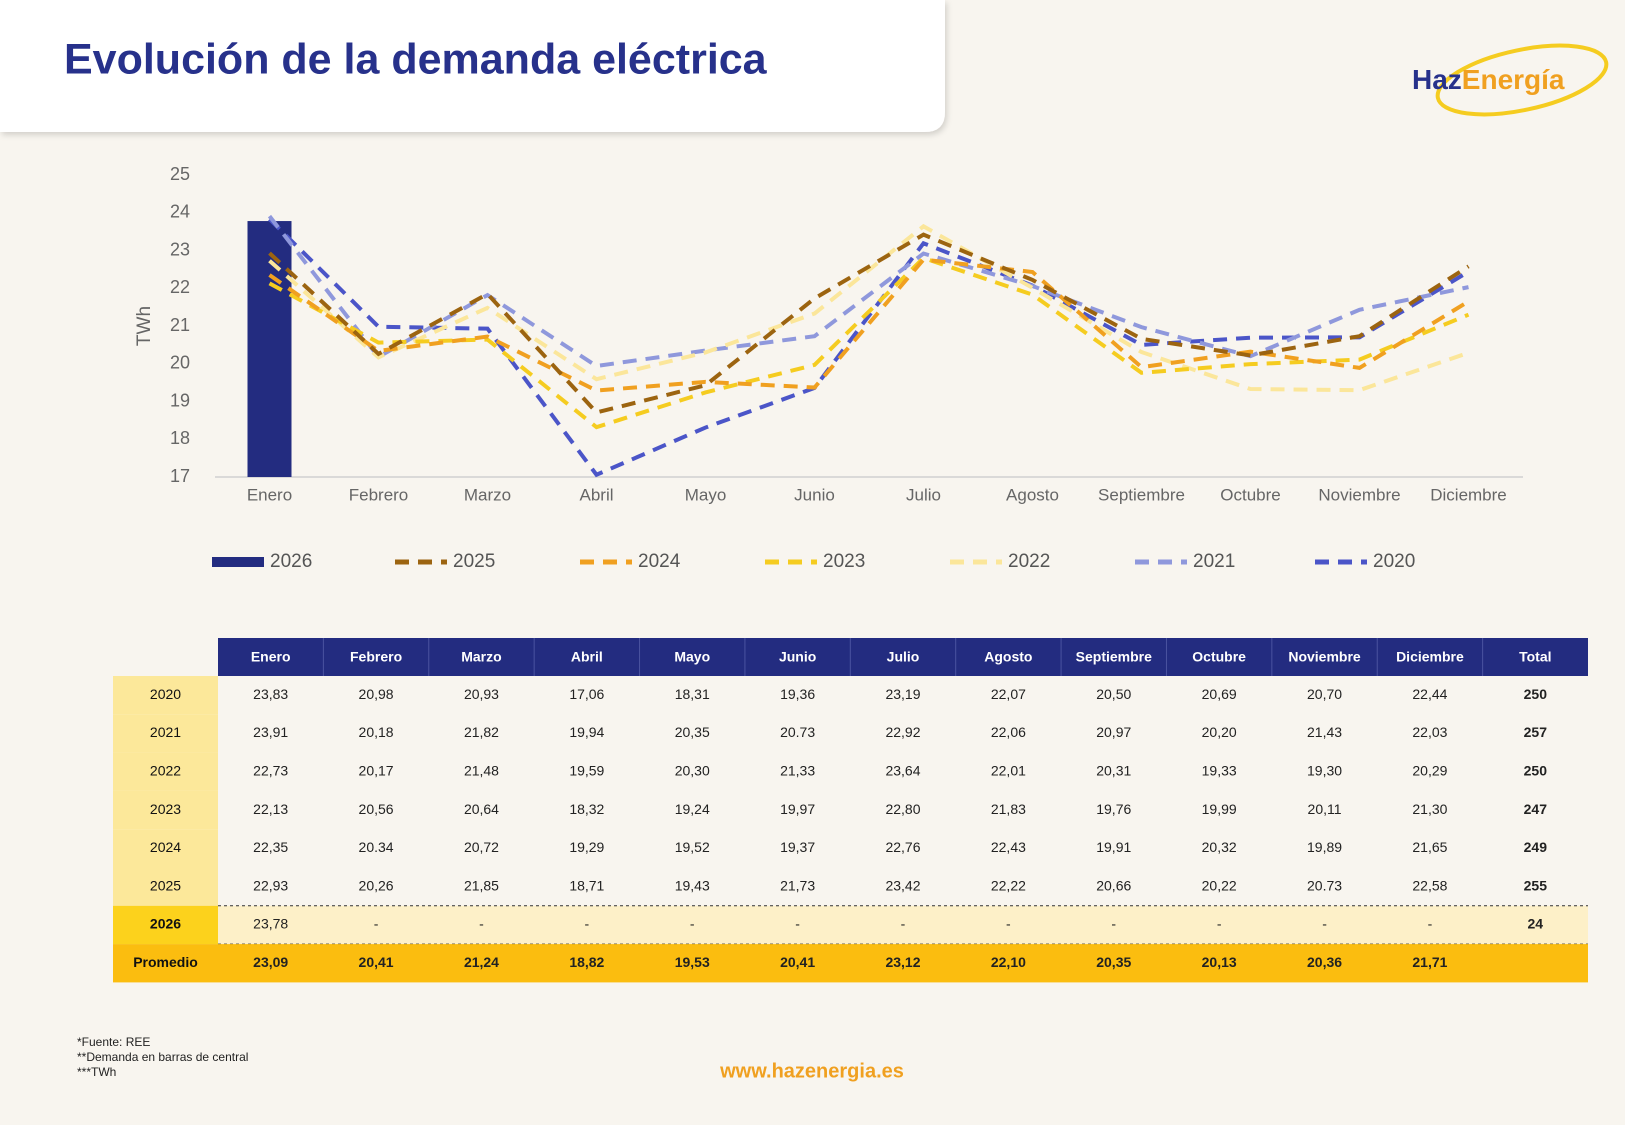  I want to click on footnote: *Fuente: REE, so click(113, 1042).